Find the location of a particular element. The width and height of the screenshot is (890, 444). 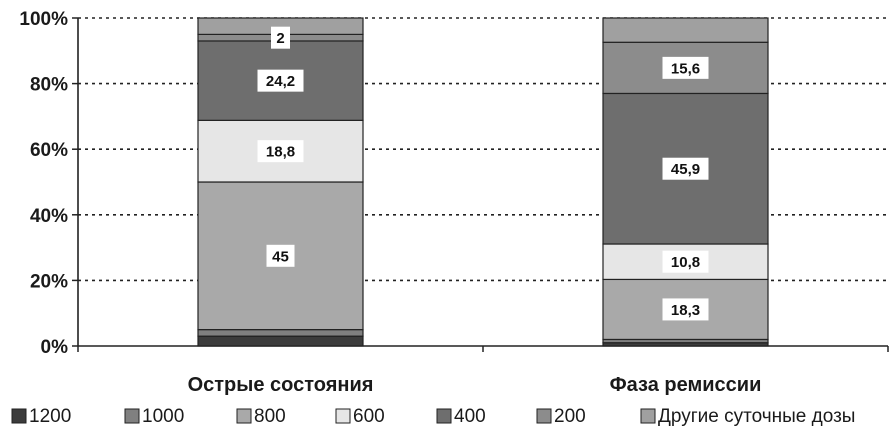

y-tick-label: 60% is located at coordinates (49, 150).